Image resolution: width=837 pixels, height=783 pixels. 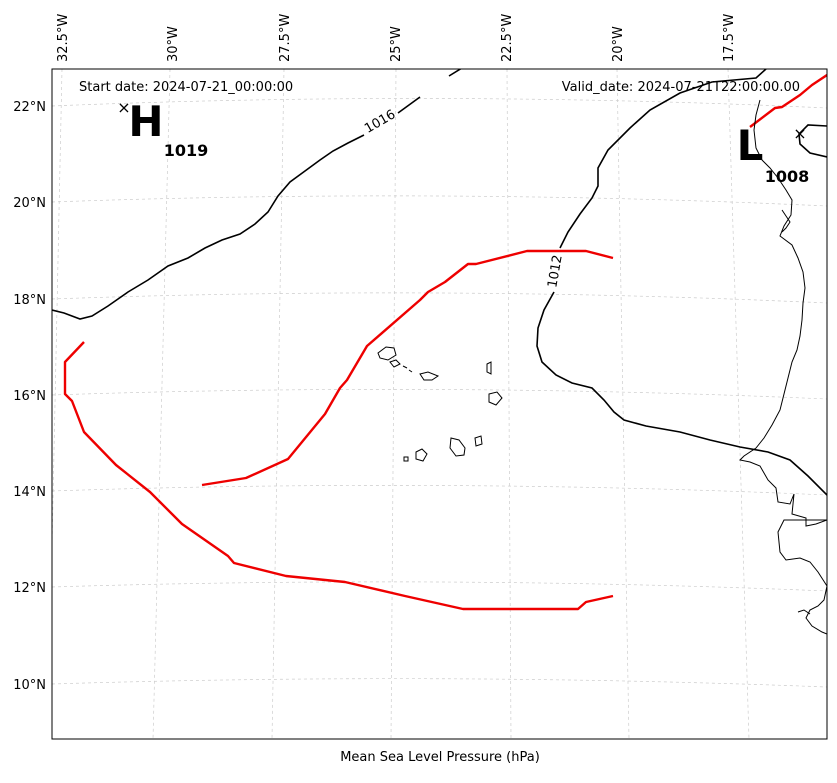 I want to click on lat-tick-labels: 22°N 20°N 18°N 16°N 14°N 12°N 10°N, so click(x=29, y=396).